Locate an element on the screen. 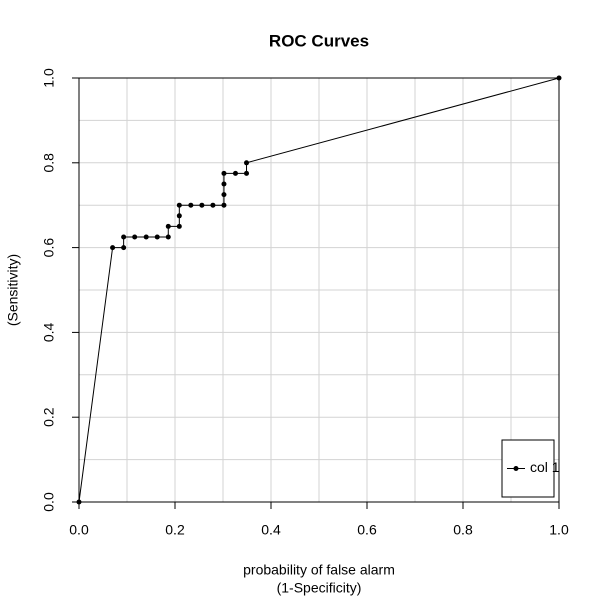  y-axis-label: (Sensitivity) is located at coordinates (13, 290).